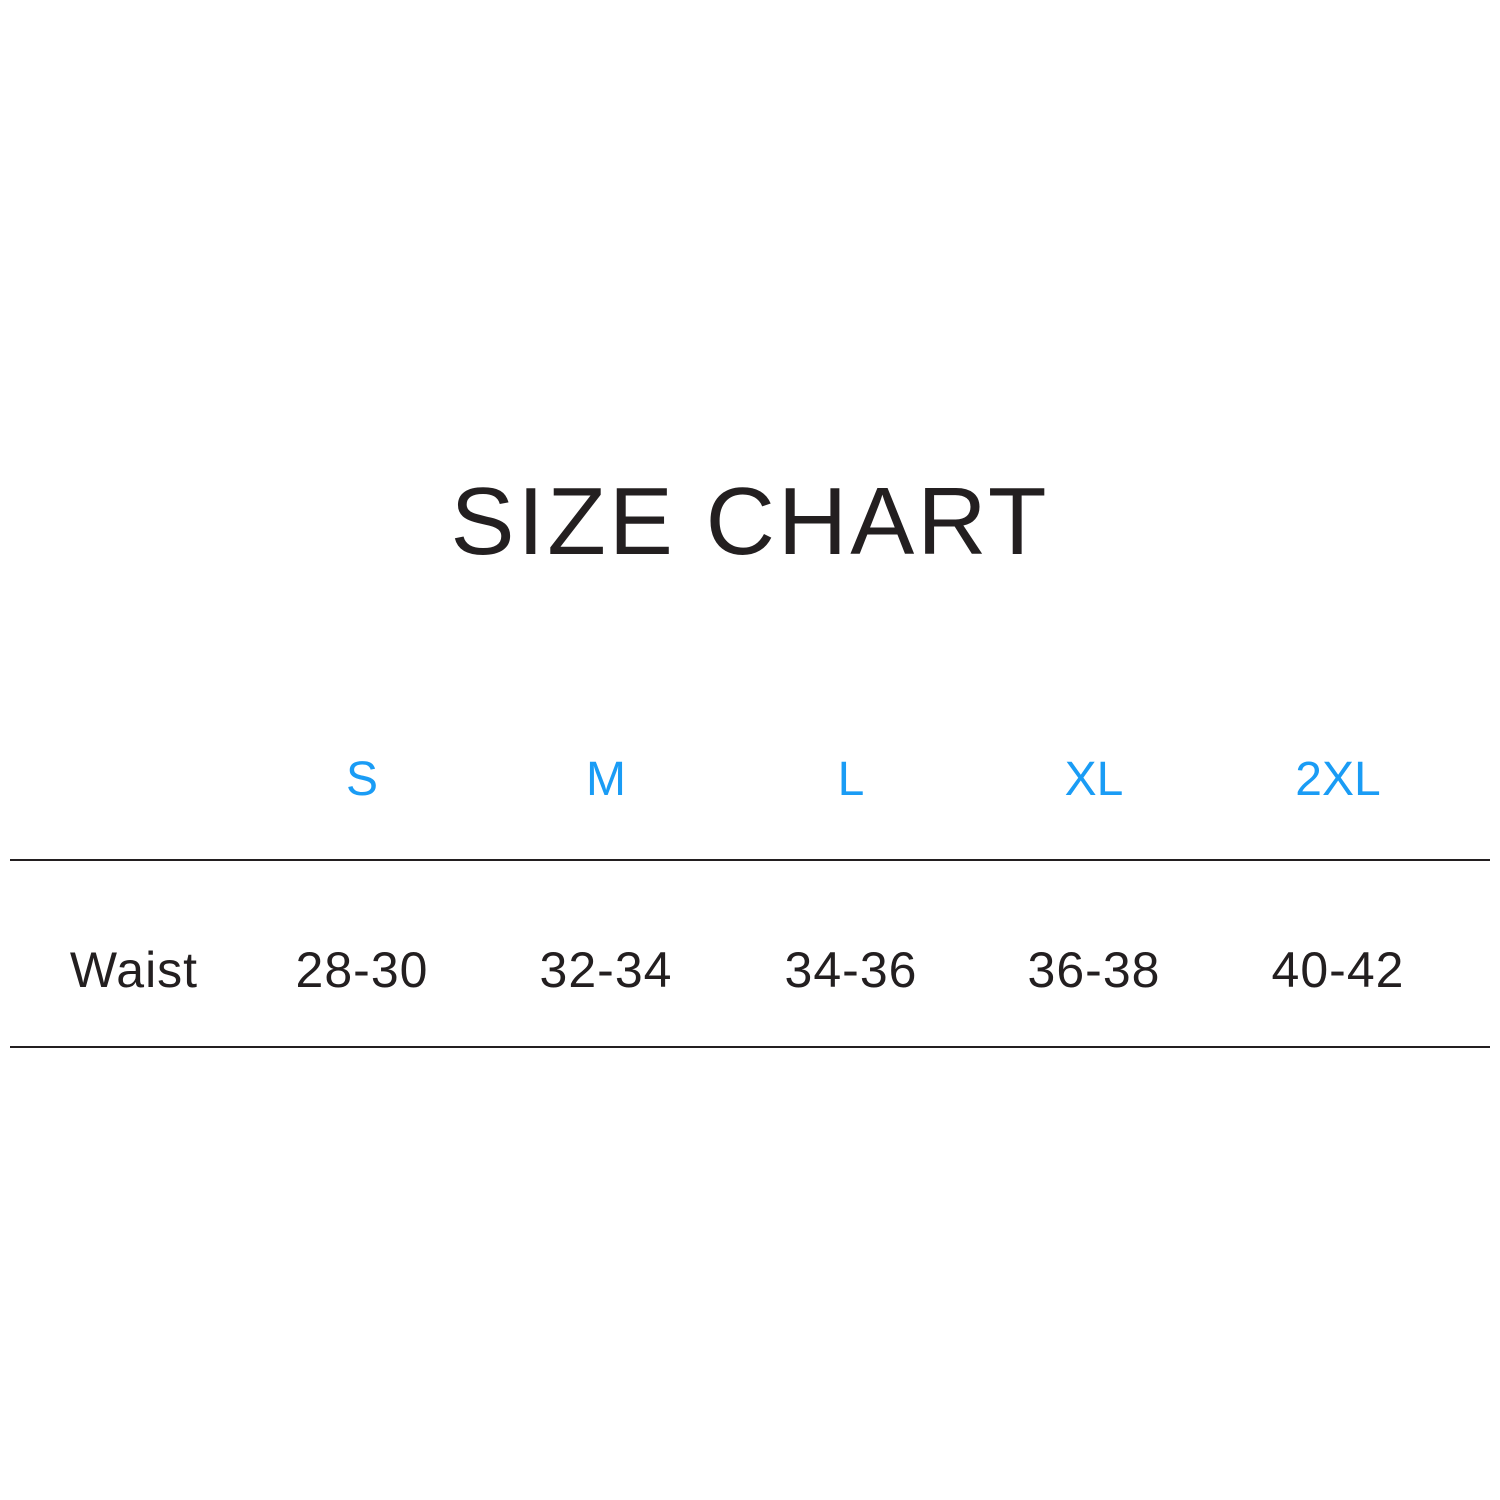 This screenshot has height=1500, width=1500. Describe the element at coordinates (1094, 970) in the screenshot. I see `waist-xl: 36-38` at that location.